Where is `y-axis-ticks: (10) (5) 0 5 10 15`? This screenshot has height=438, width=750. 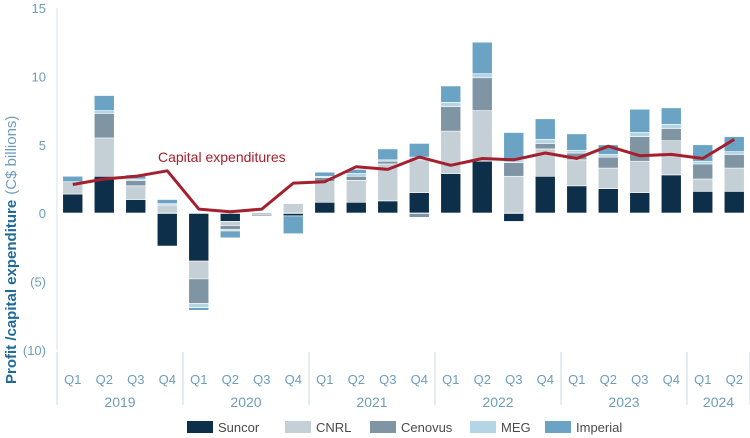 y-axis-ticks: (10) (5) 0 5 10 15 is located at coordinates (40, 179).